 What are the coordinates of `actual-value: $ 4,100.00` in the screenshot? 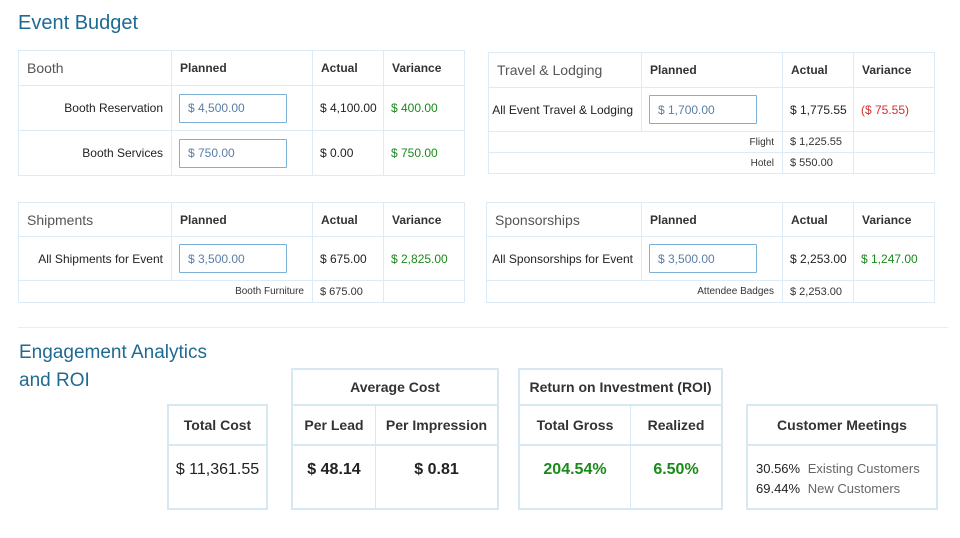 It's located at (348, 108).